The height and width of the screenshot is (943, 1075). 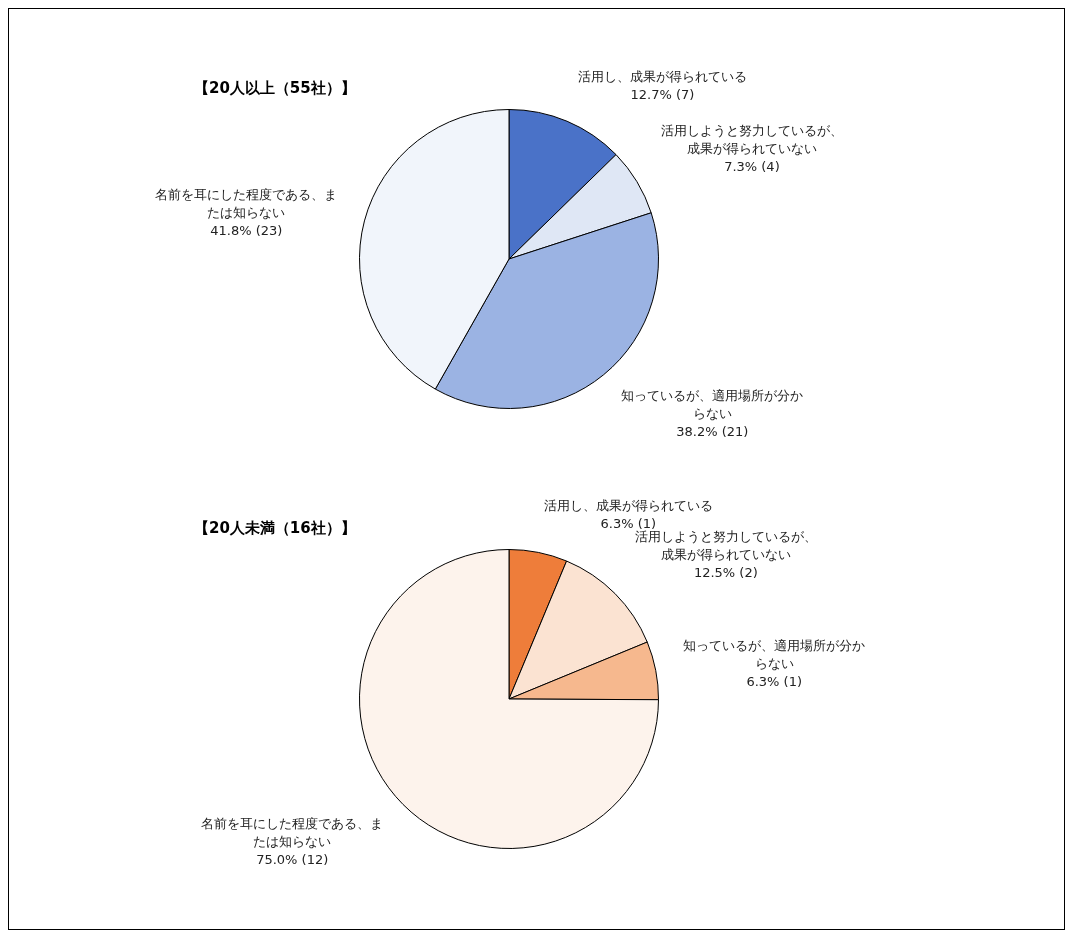 I want to click on data-label: 12.5% (2), so click(x=725, y=573).